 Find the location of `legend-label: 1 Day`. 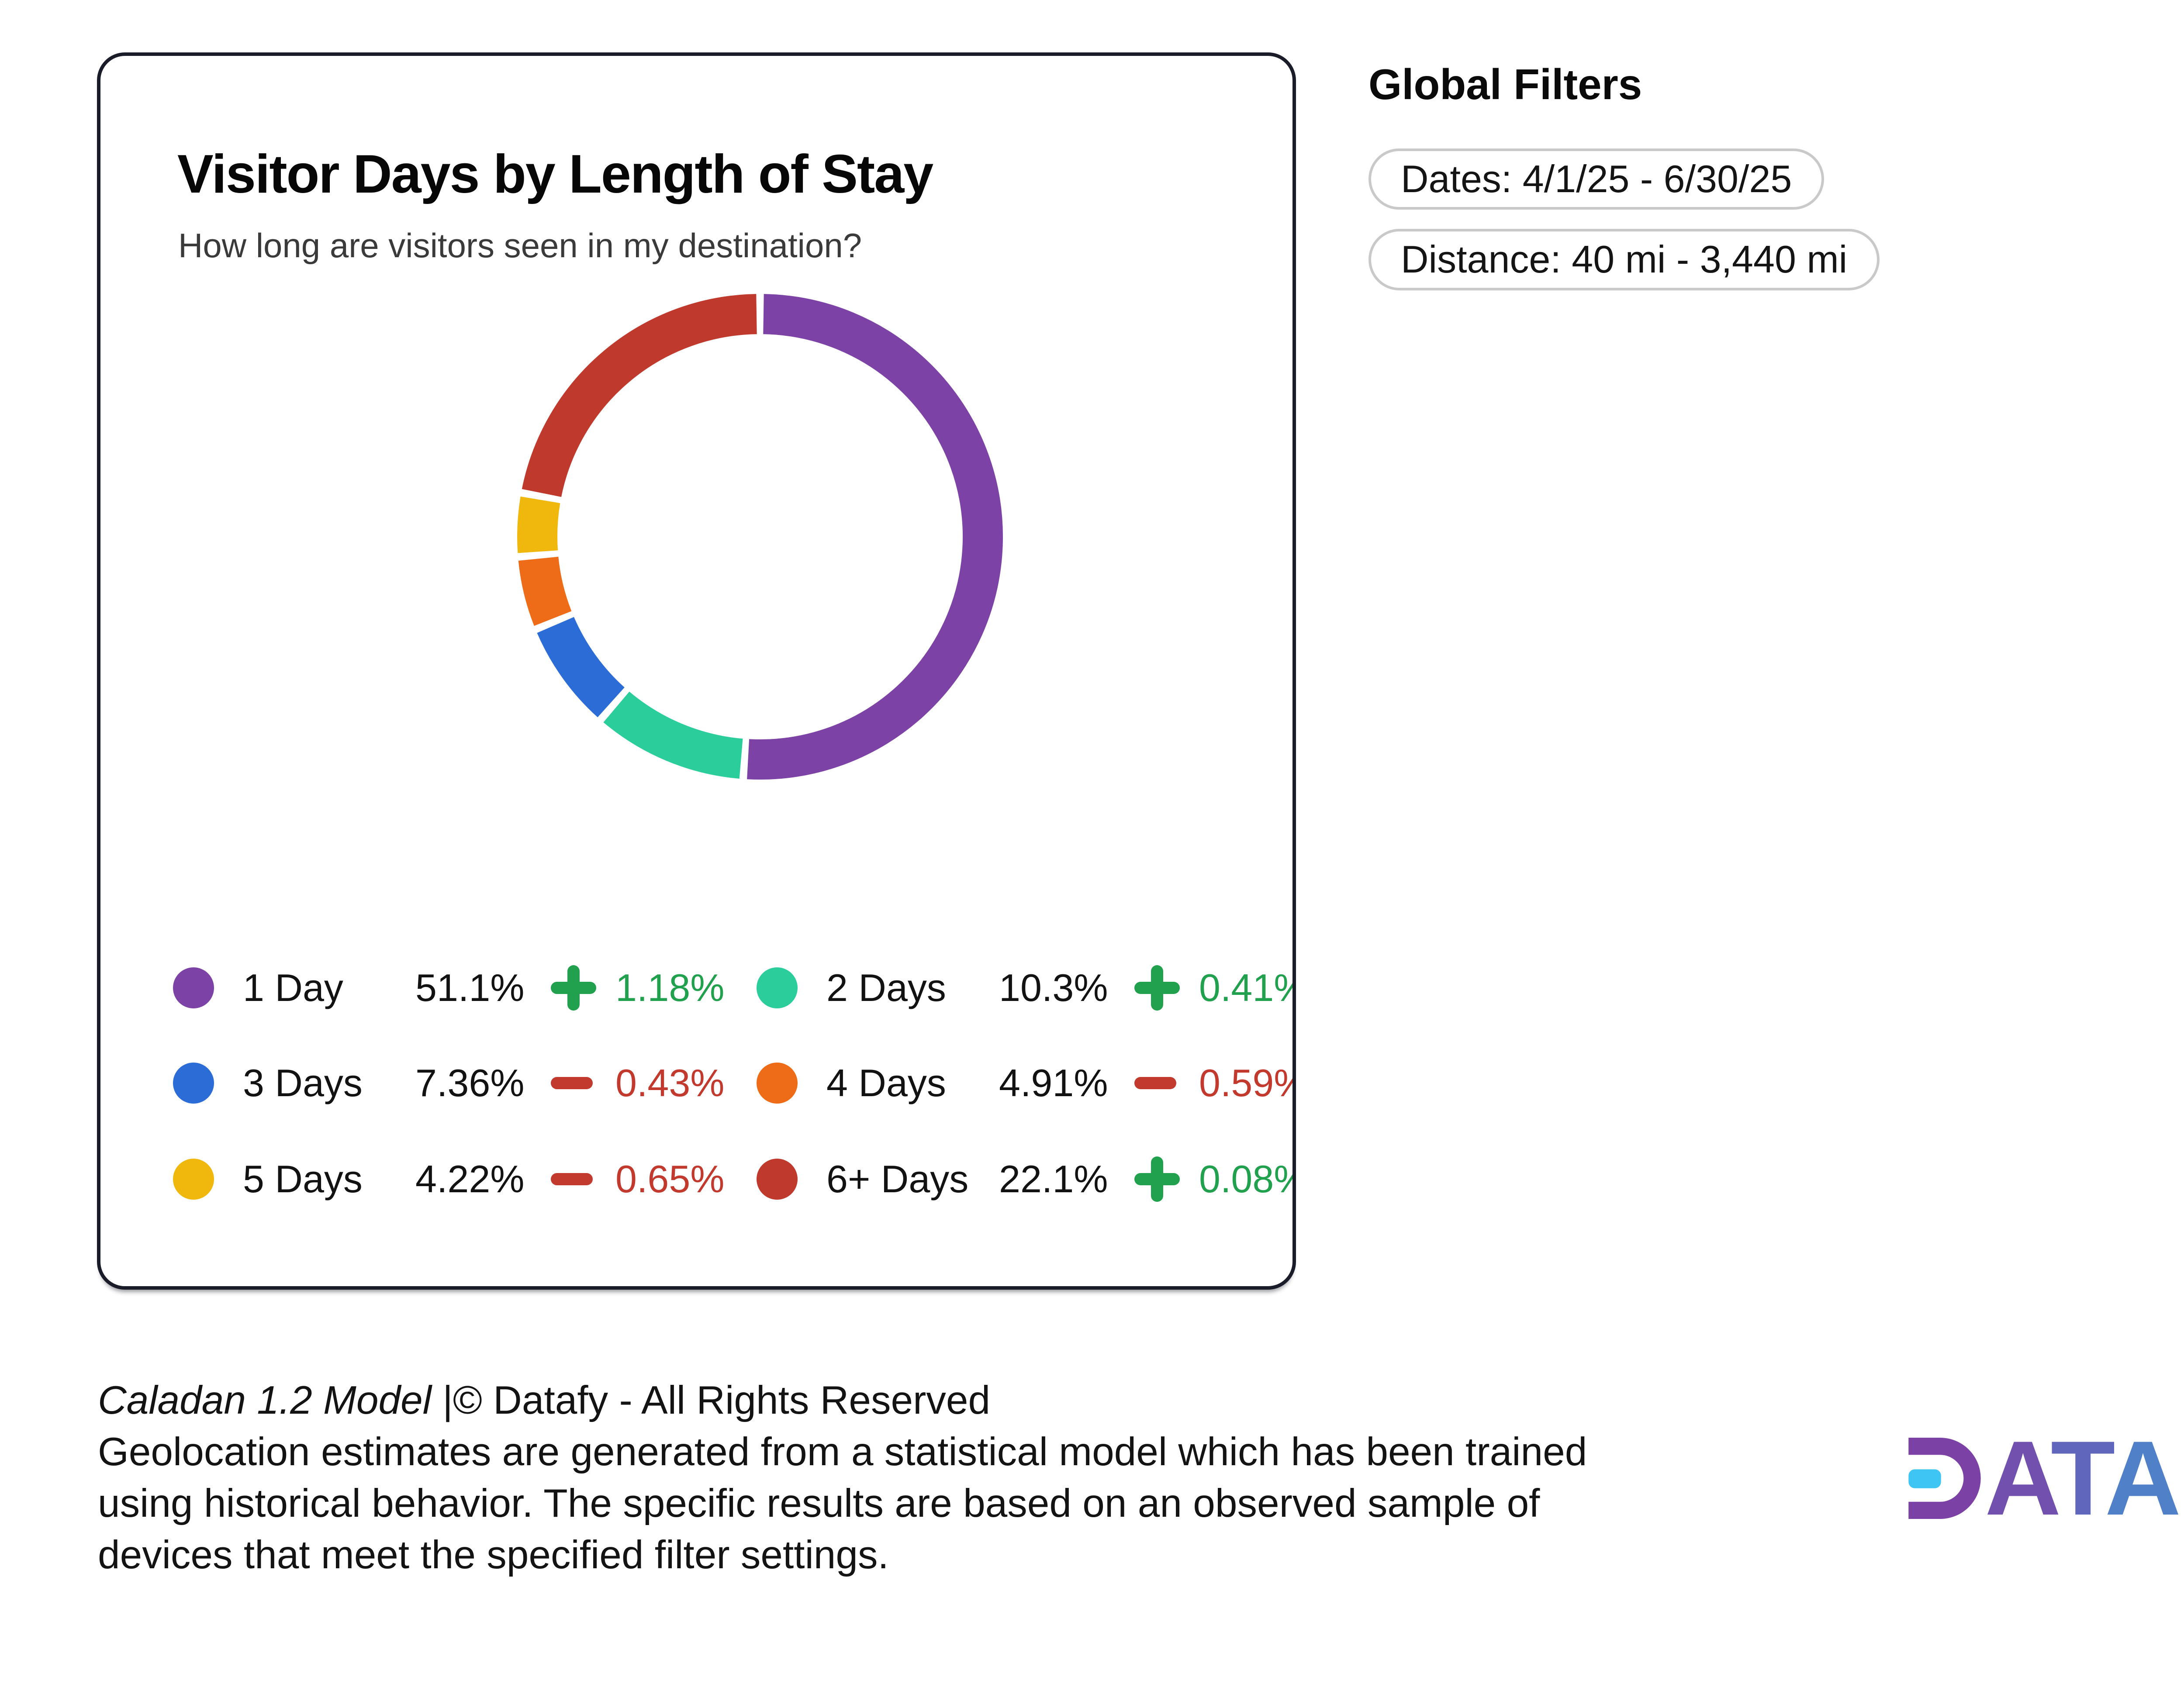

legend-label: 1 Day is located at coordinates (293, 988).